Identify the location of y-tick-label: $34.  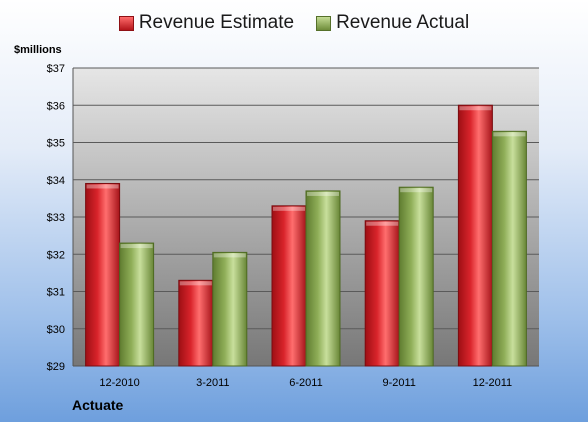
(56, 181).